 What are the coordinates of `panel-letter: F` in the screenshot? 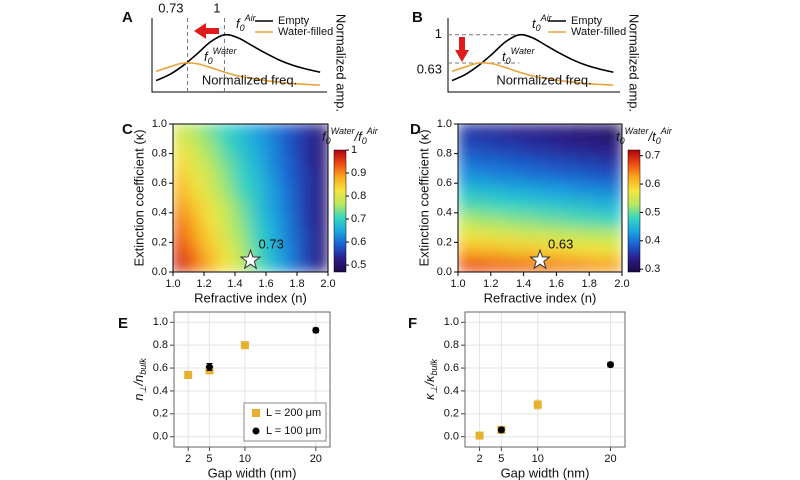 It's located at (412, 323).